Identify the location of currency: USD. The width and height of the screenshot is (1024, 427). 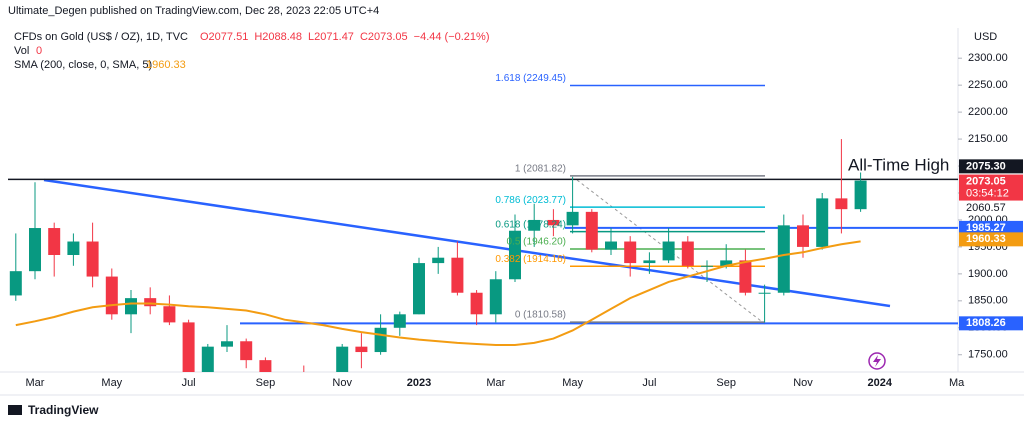
(985, 37).